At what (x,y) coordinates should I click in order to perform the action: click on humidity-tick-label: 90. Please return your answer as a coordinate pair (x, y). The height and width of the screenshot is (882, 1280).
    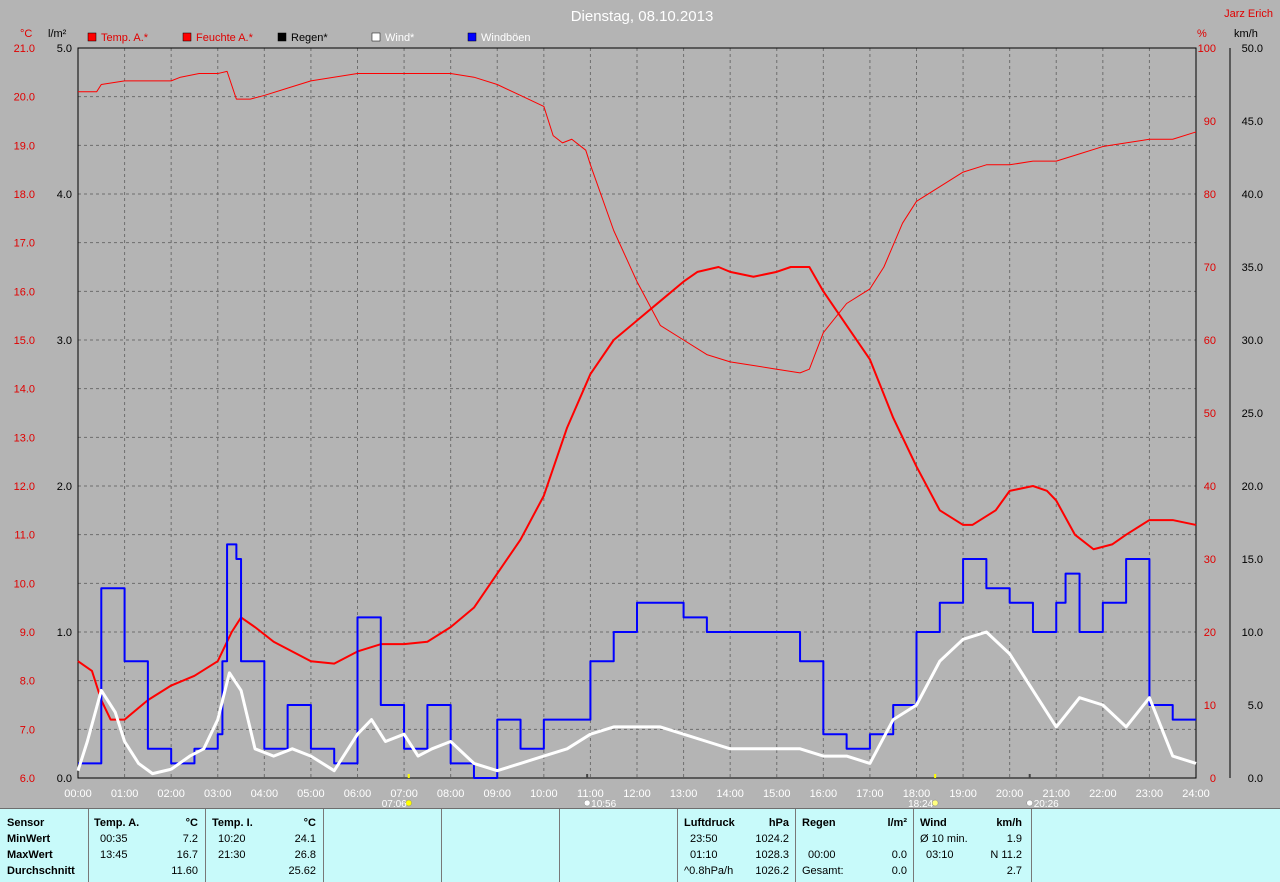
    Looking at the image, I should click on (1210, 122).